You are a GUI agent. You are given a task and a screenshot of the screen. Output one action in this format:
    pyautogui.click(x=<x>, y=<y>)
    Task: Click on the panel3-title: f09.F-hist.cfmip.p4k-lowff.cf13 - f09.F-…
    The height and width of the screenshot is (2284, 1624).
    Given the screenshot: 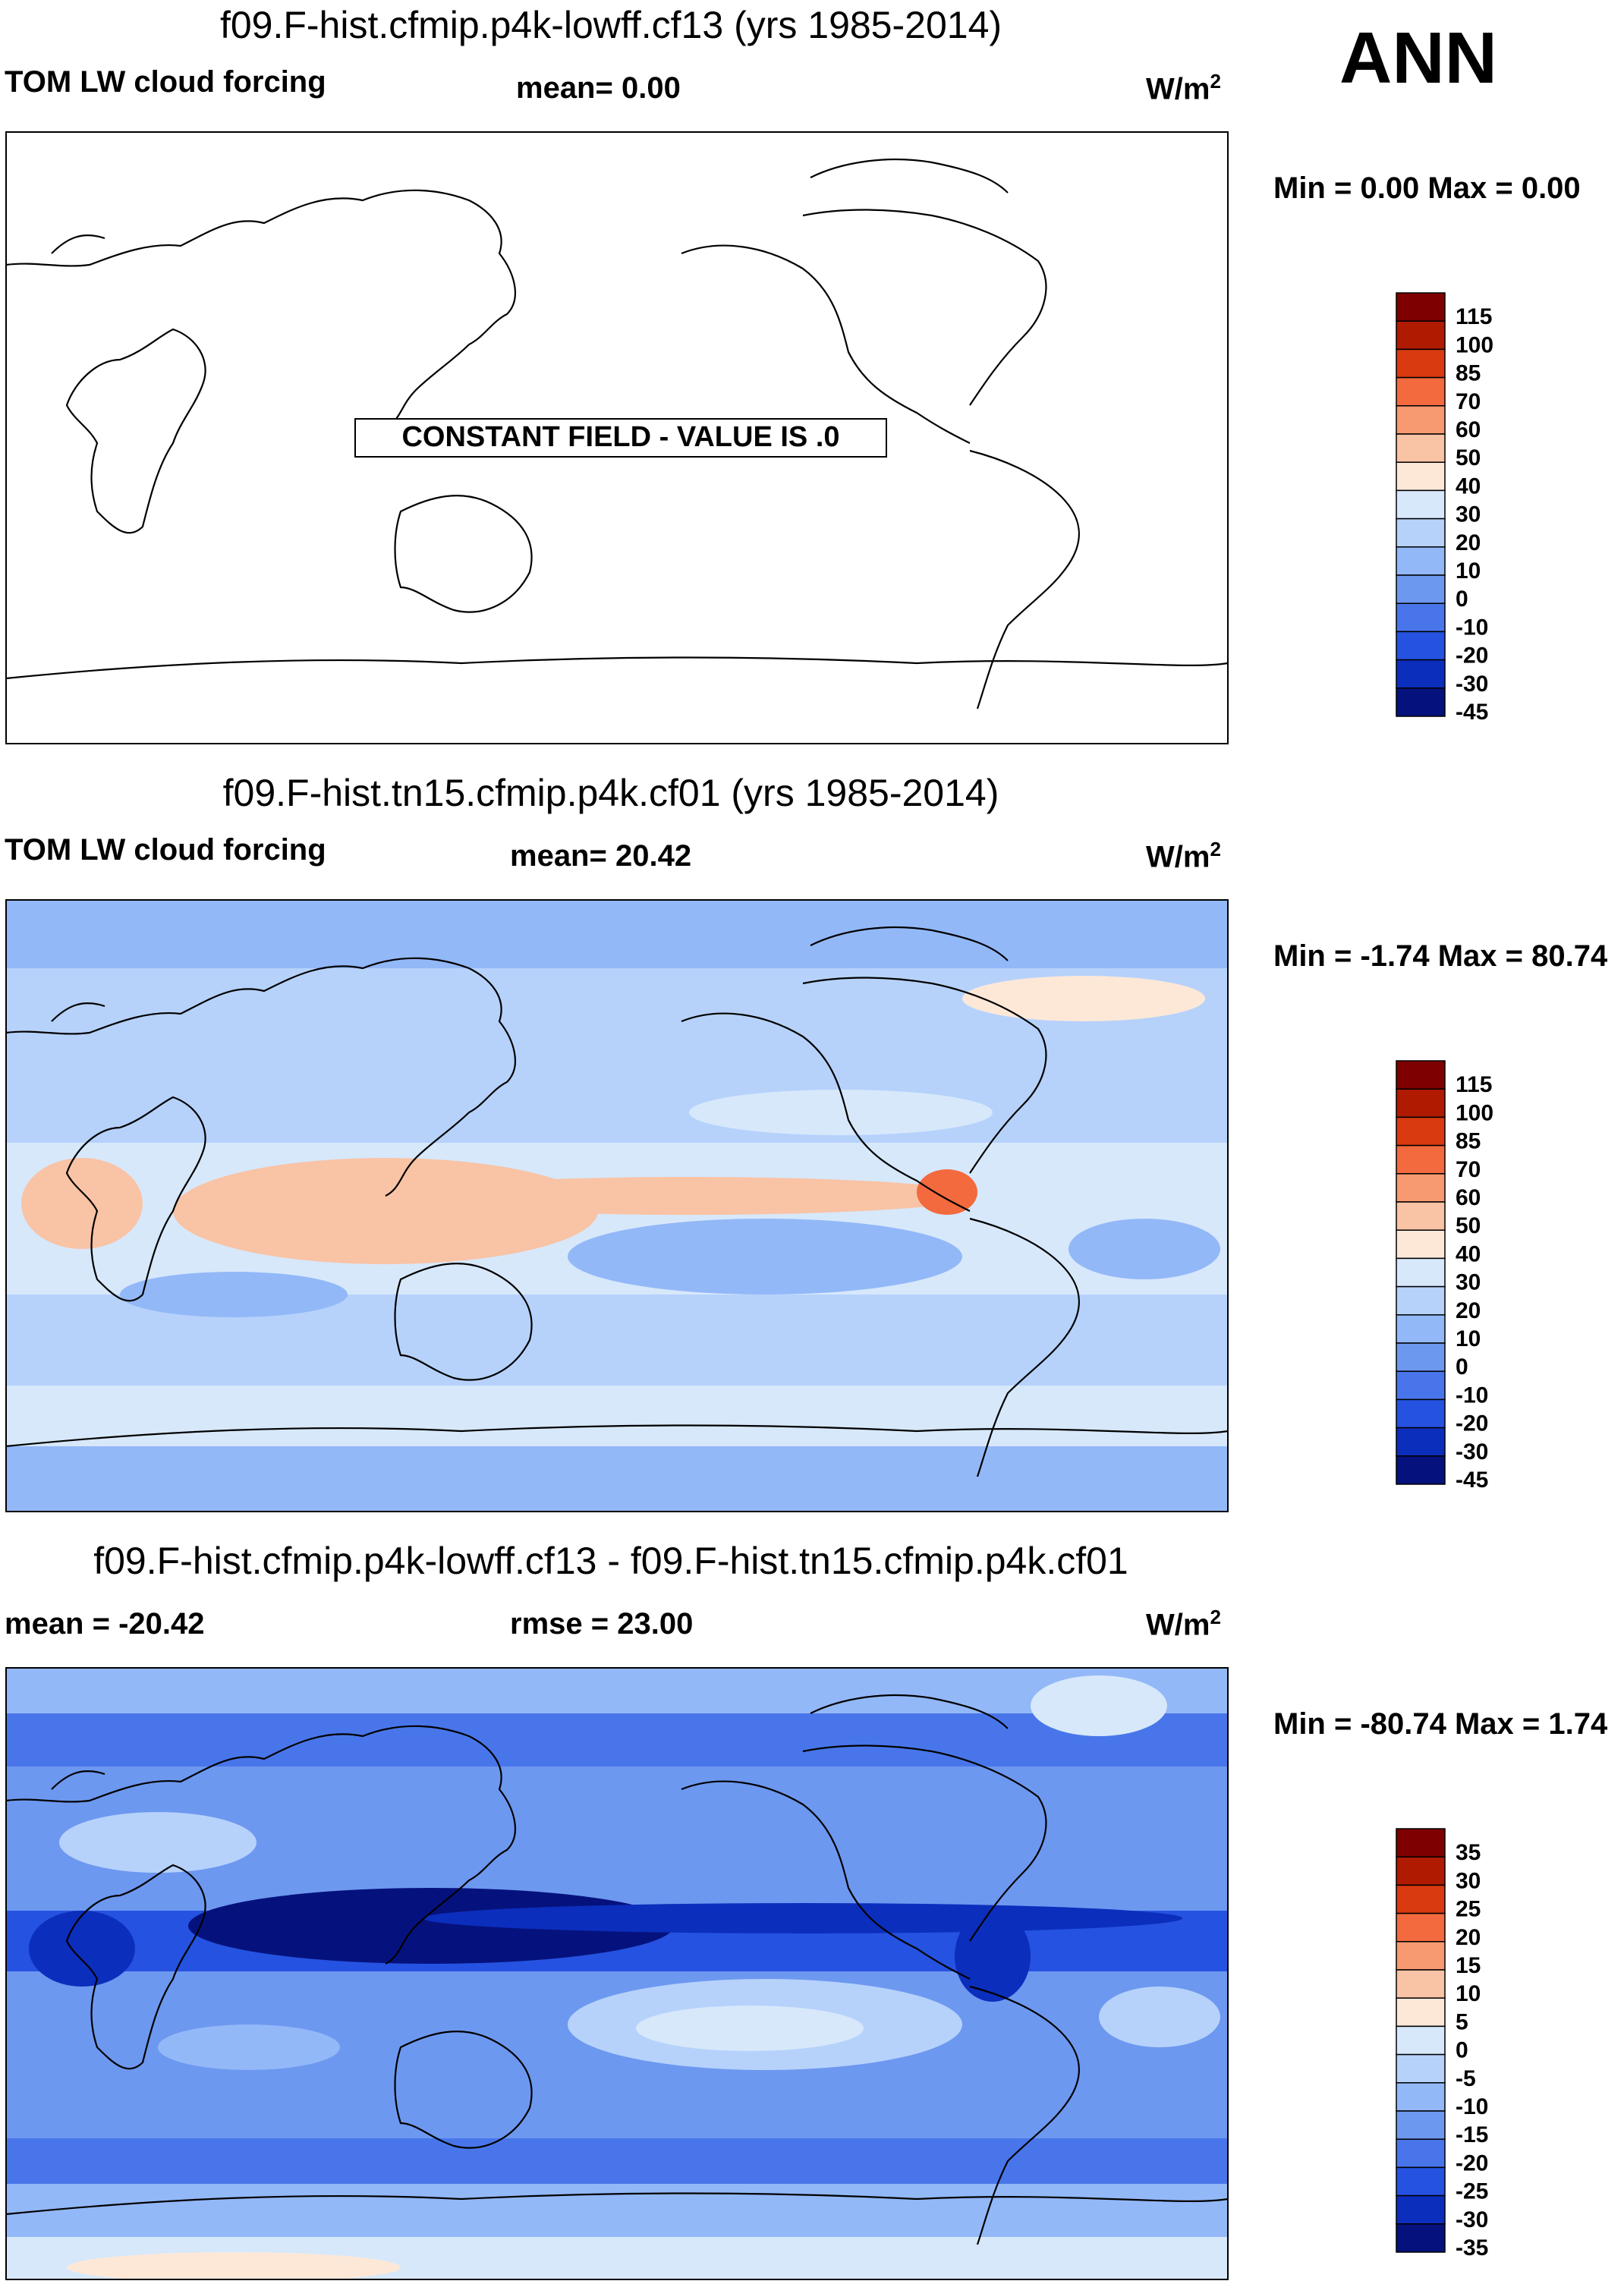 What is the action you would take?
    pyautogui.click(x=610, y=1561)
    